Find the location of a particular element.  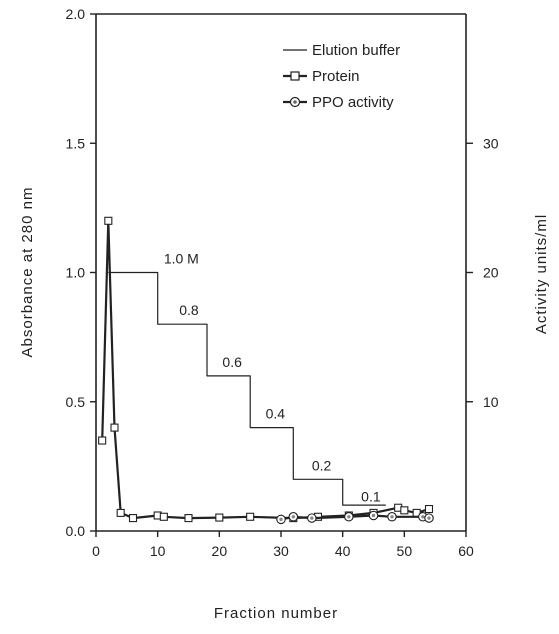

y-right-tick-label-10: 10 is located at coordinates (491, 402).